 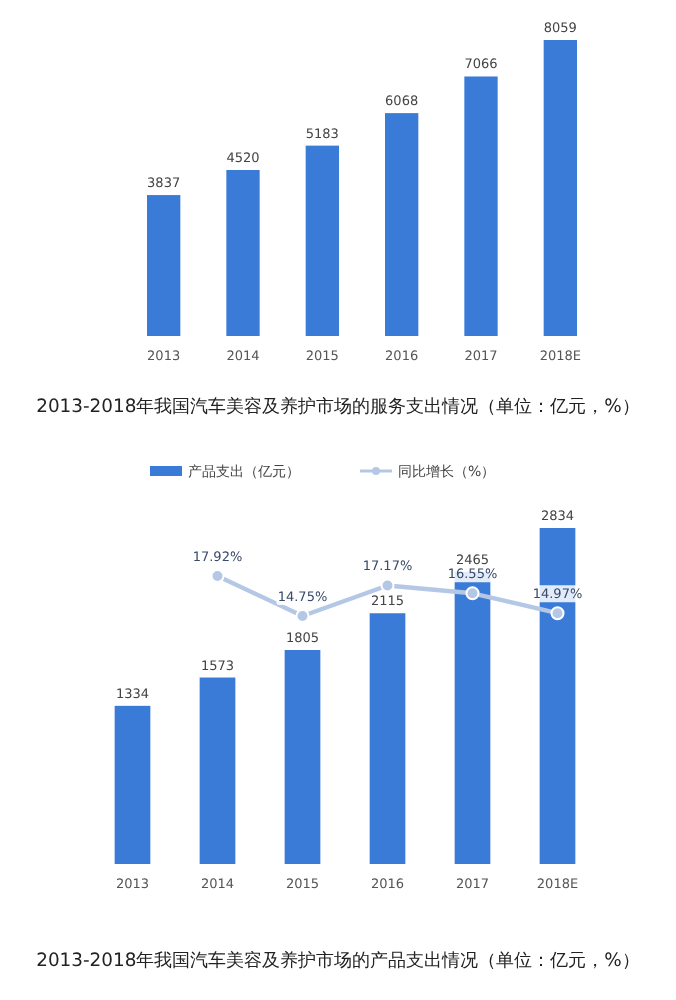 What do you see at coordinates (338, 961) in the screenshot?
I see `text: 2013-2018年我国汽车美容及养护市场的产品支出情况（单位：亿元，%）` at bounding box center [338, 961].